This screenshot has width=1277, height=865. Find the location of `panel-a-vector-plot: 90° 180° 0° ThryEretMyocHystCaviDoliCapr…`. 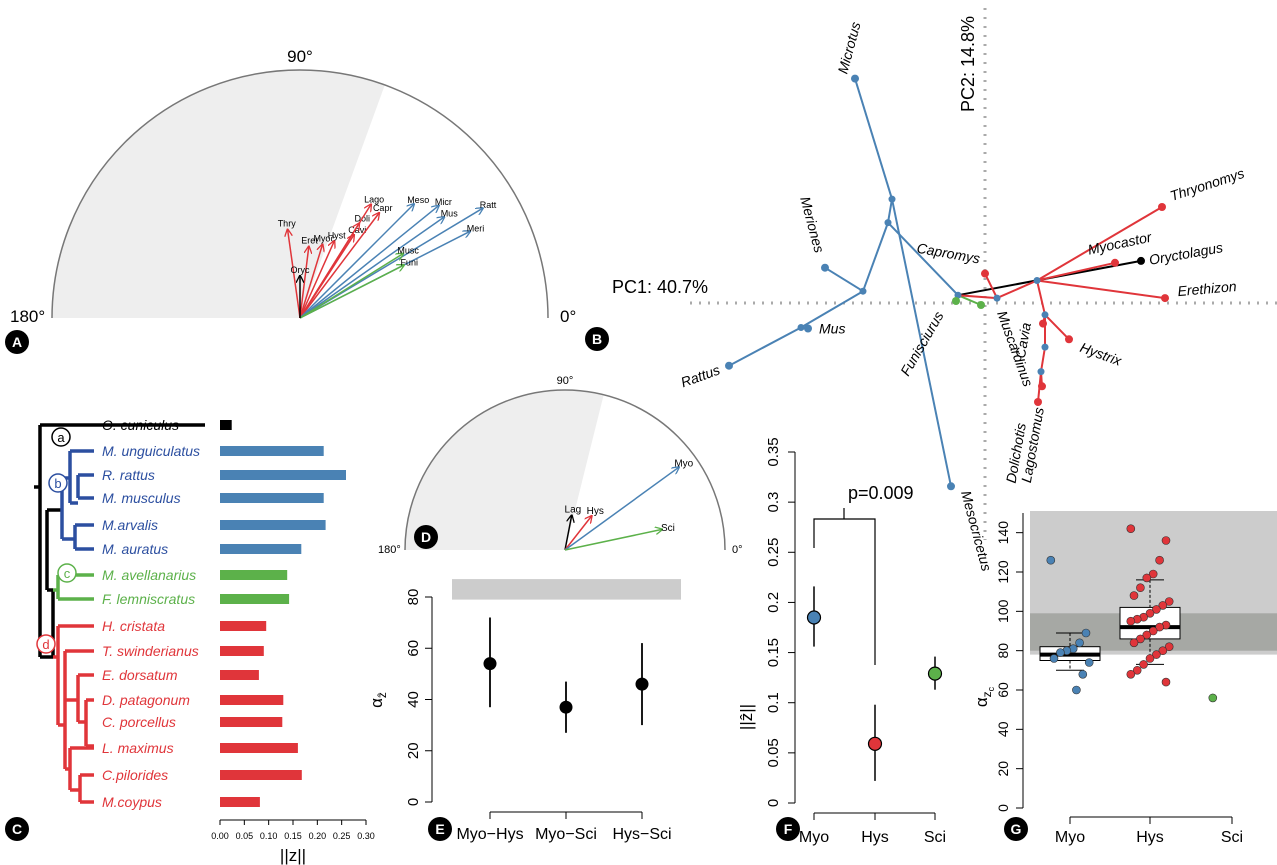

panel-a-vector-plot: 90° 180° 0° ThryEretMyocHystCaviDoliCapr… is located at coordinates (293, 186).